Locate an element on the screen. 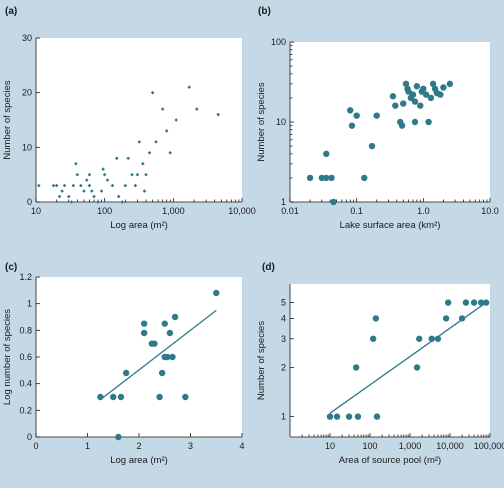 The width and height of the screenshot is (504, 488). y-tick-label: 30 is located at coordinates (27, 38).